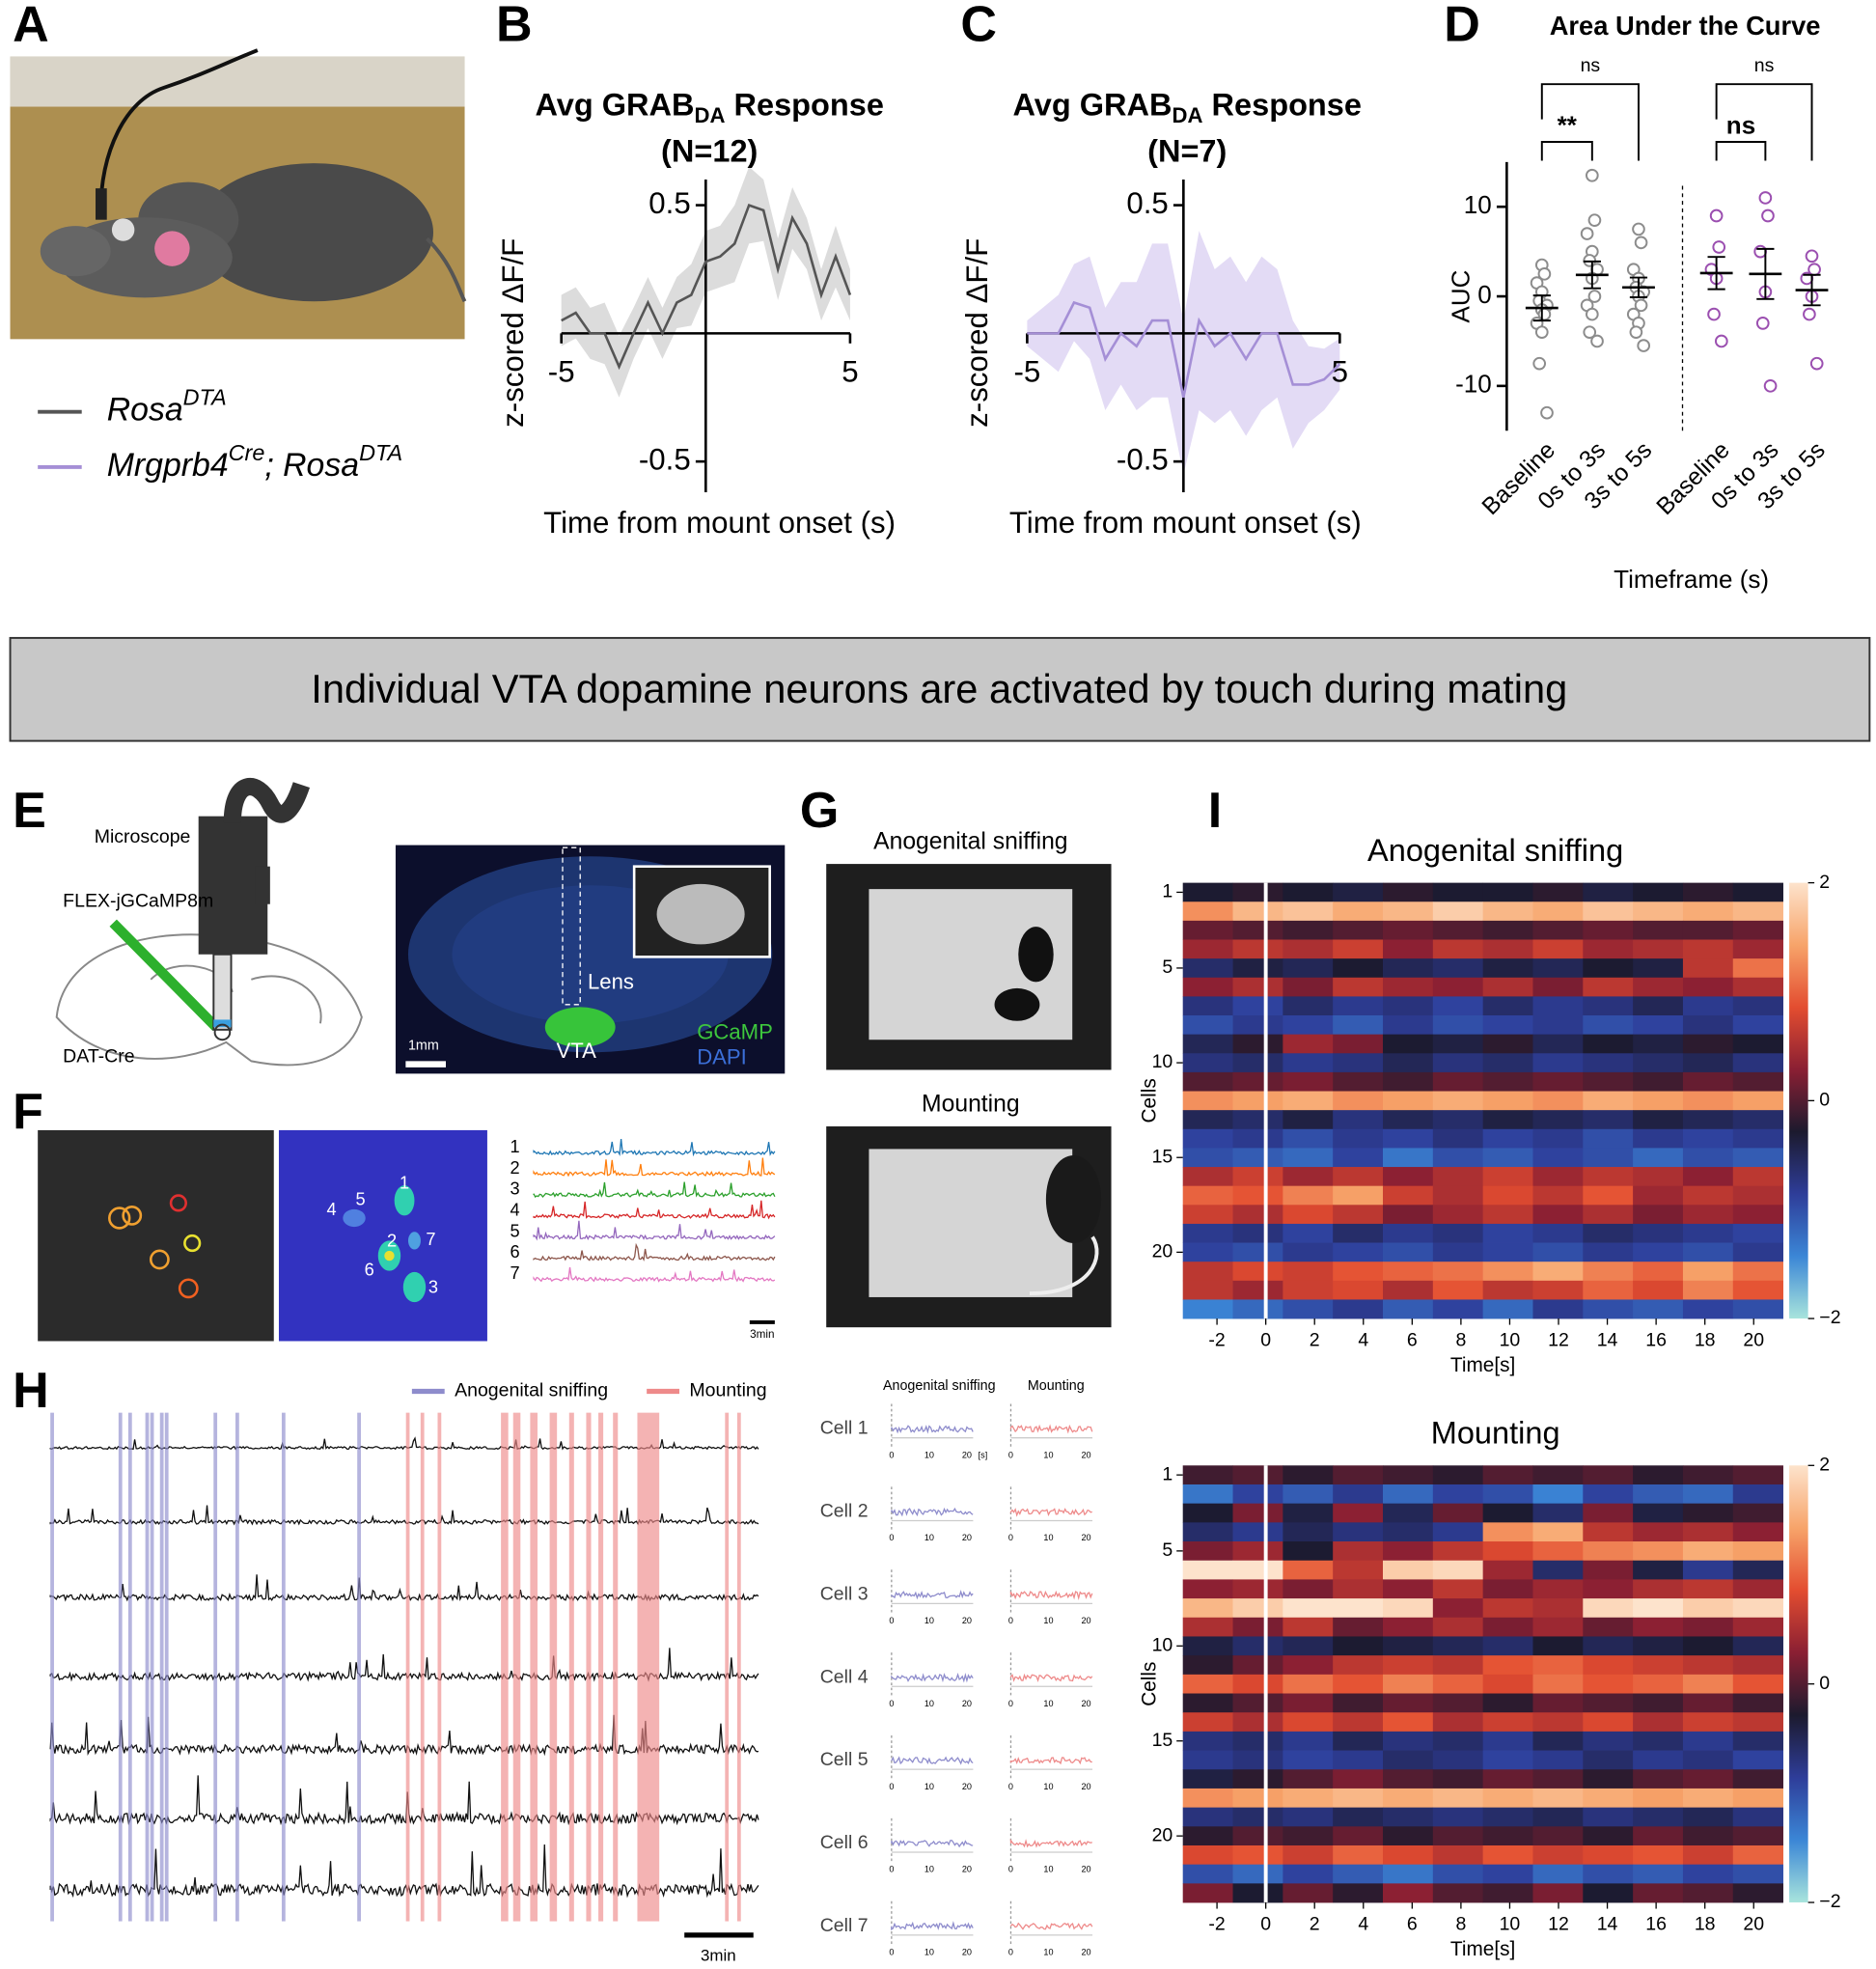 The width and height of the screenshot is (1876, 1969). Describe the element at coordinates (1315, 1925) in the screenshot. I see `x-tick-label: 2` at that location.